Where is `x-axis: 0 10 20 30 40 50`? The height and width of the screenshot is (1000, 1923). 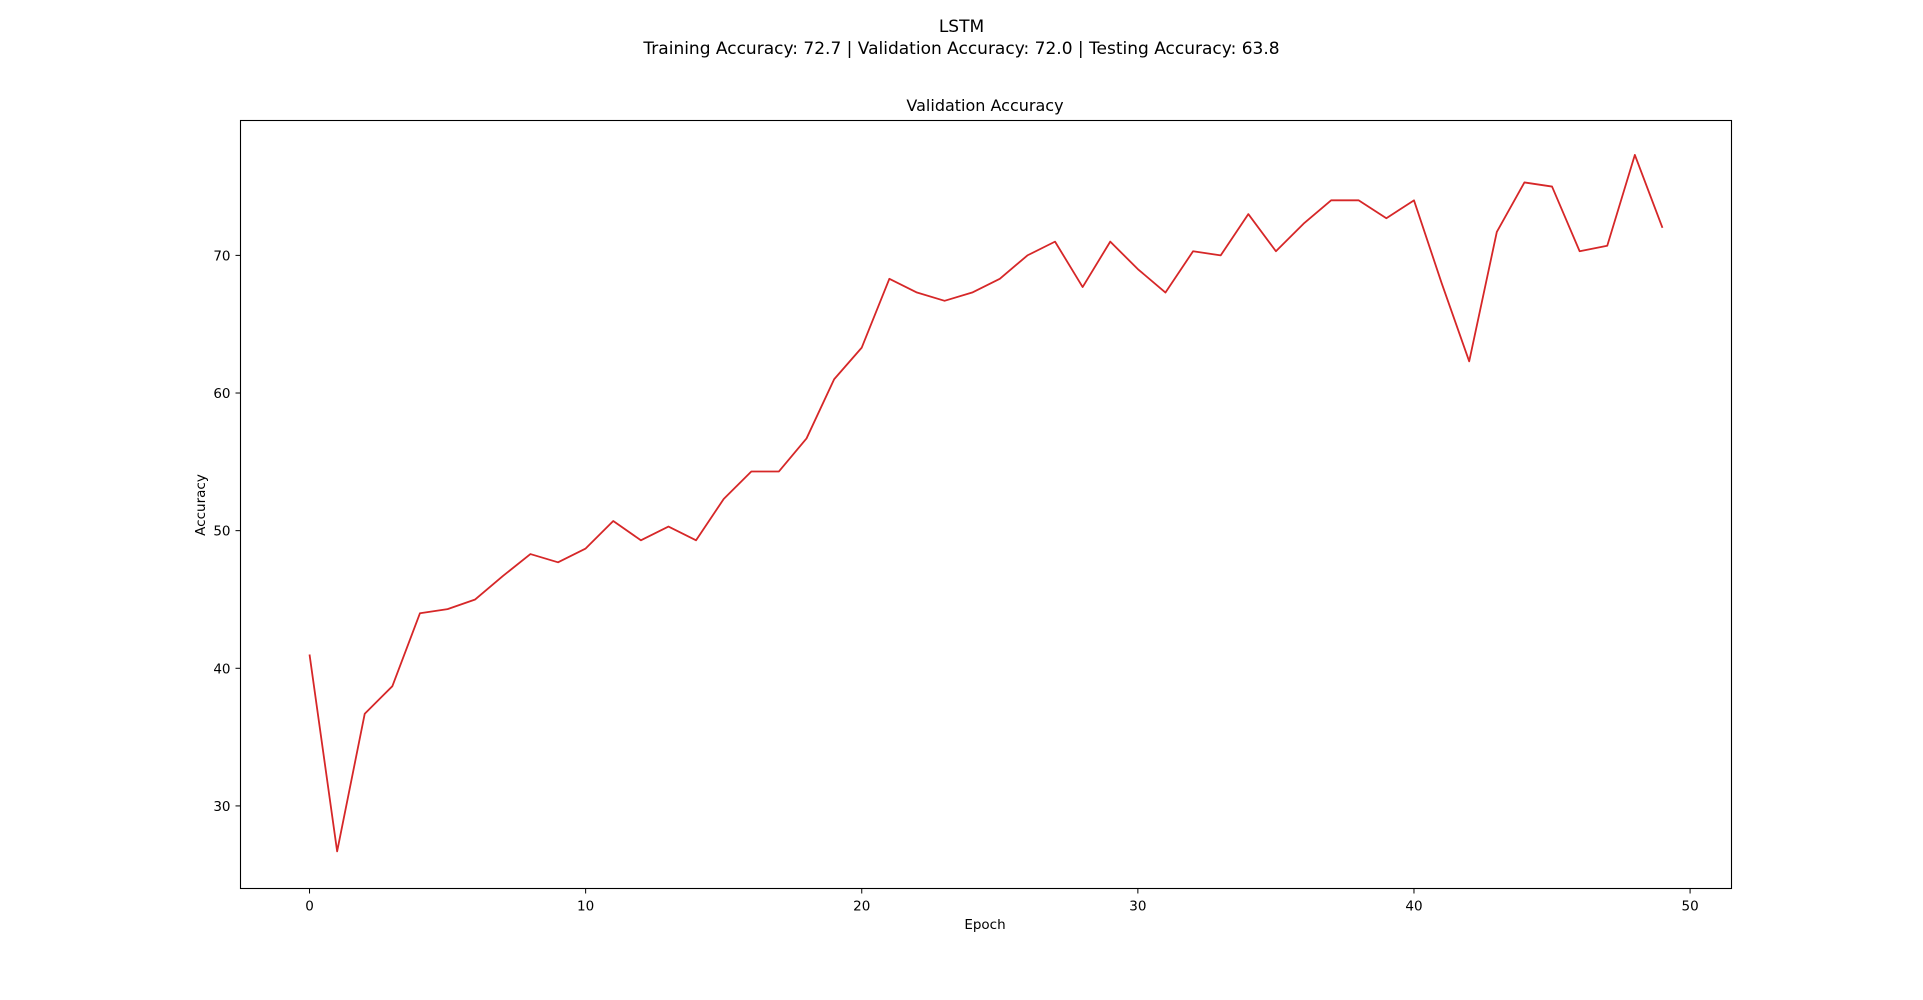 x-axis: 0 10 20 30 40 50 is located at coordinates (1002, 901).